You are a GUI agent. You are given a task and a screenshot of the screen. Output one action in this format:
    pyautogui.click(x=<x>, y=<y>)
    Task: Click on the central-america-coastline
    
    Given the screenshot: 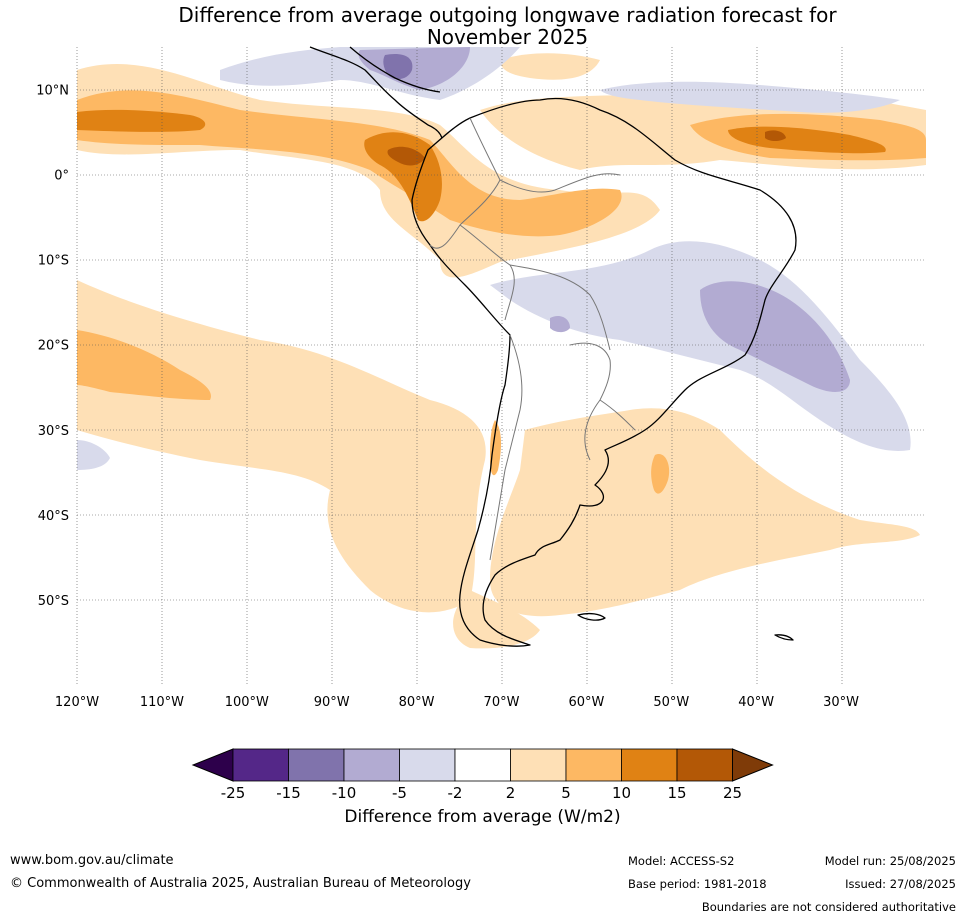 What is the action you would take?
    pyautogui.click(x=376, y=92)
    